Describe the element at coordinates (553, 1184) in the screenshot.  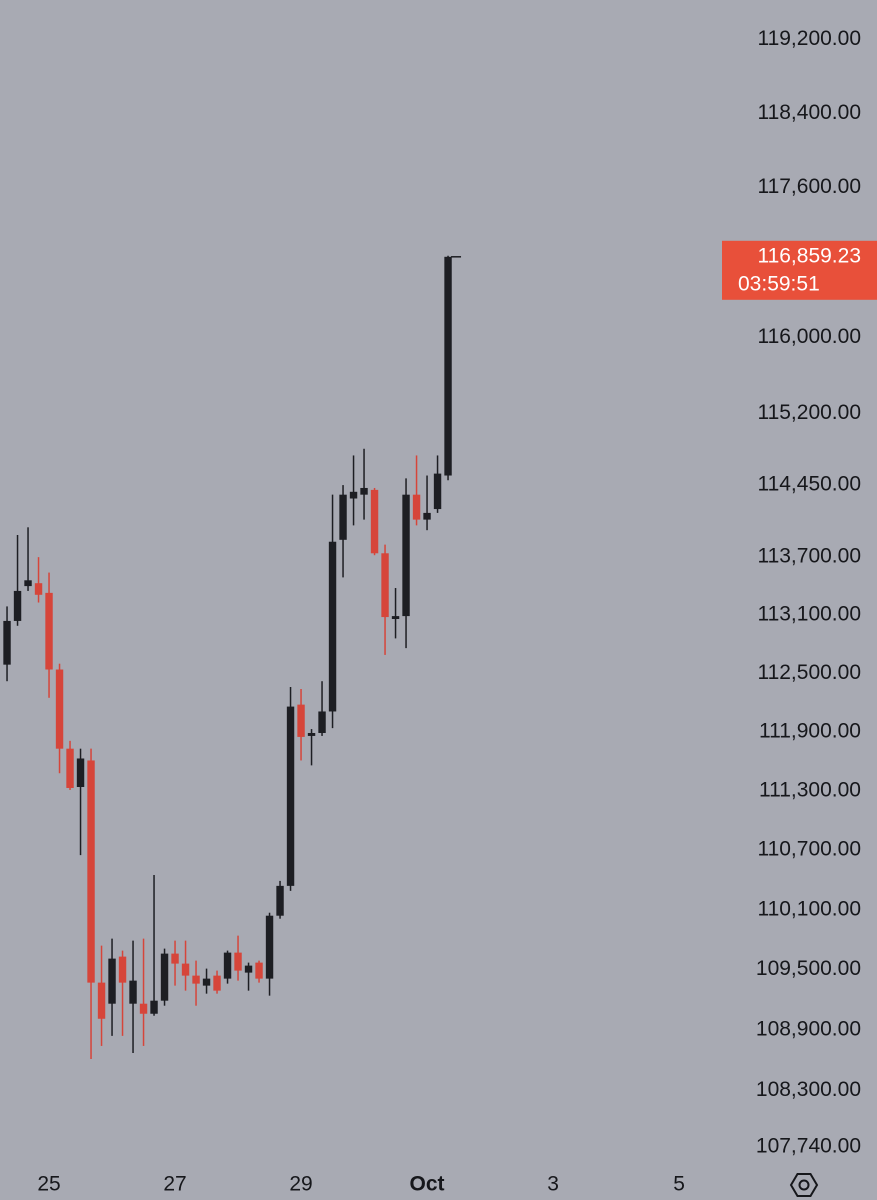
I see `x-tick-label: 3` at that location.